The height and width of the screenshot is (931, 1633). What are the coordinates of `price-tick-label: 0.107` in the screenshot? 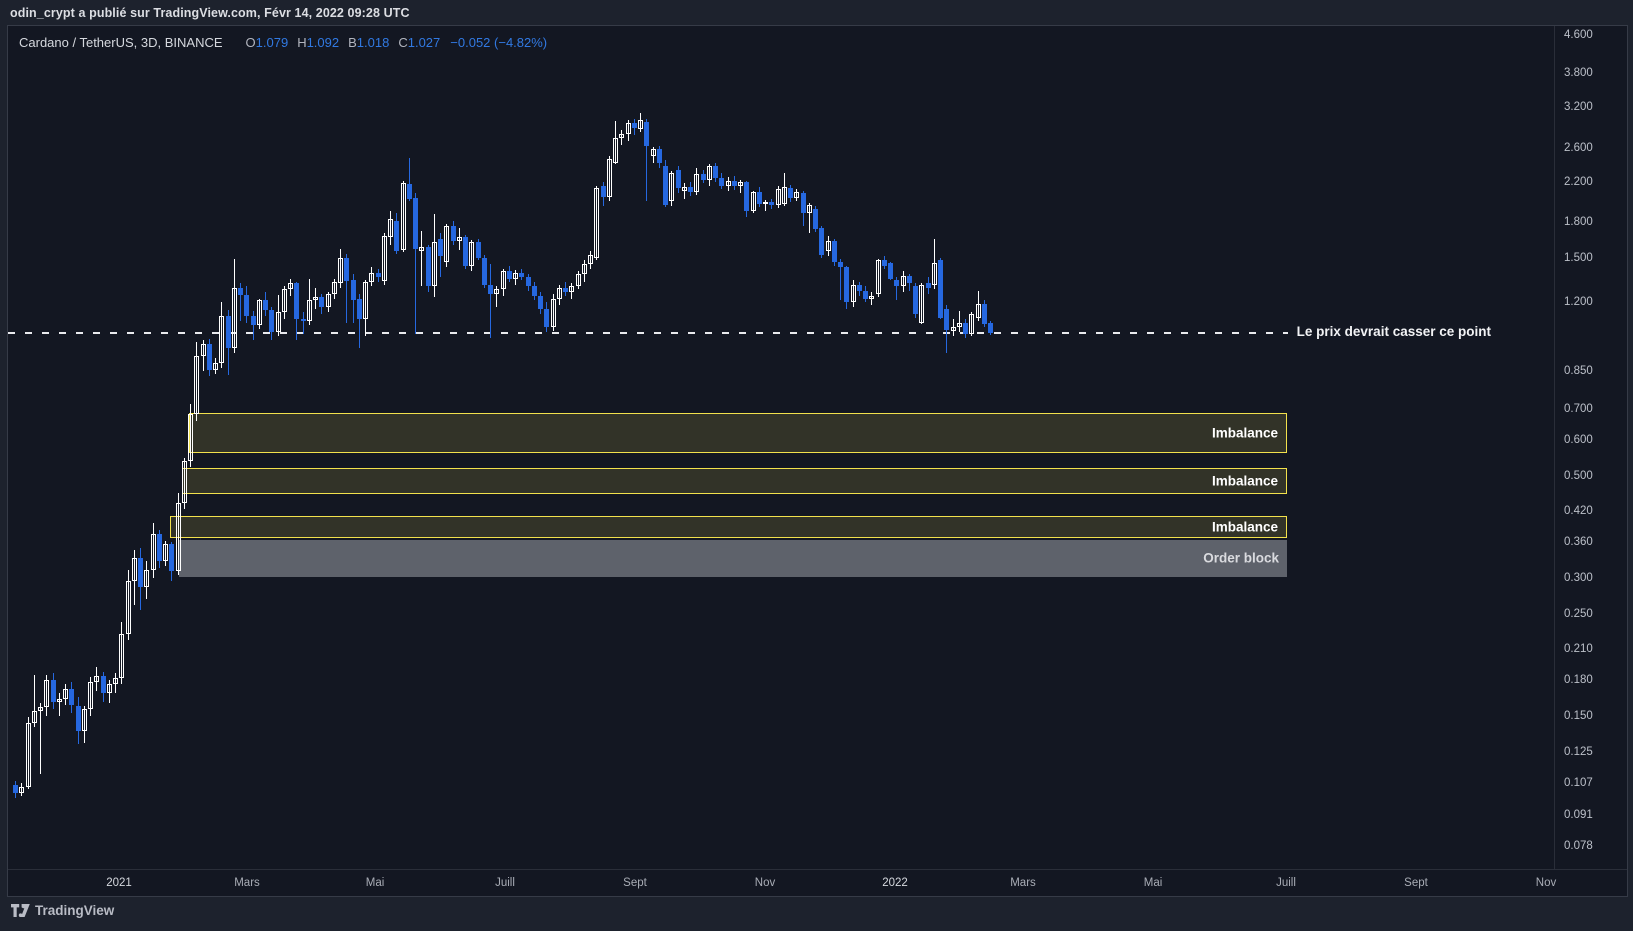 It's located at (1578, 783).